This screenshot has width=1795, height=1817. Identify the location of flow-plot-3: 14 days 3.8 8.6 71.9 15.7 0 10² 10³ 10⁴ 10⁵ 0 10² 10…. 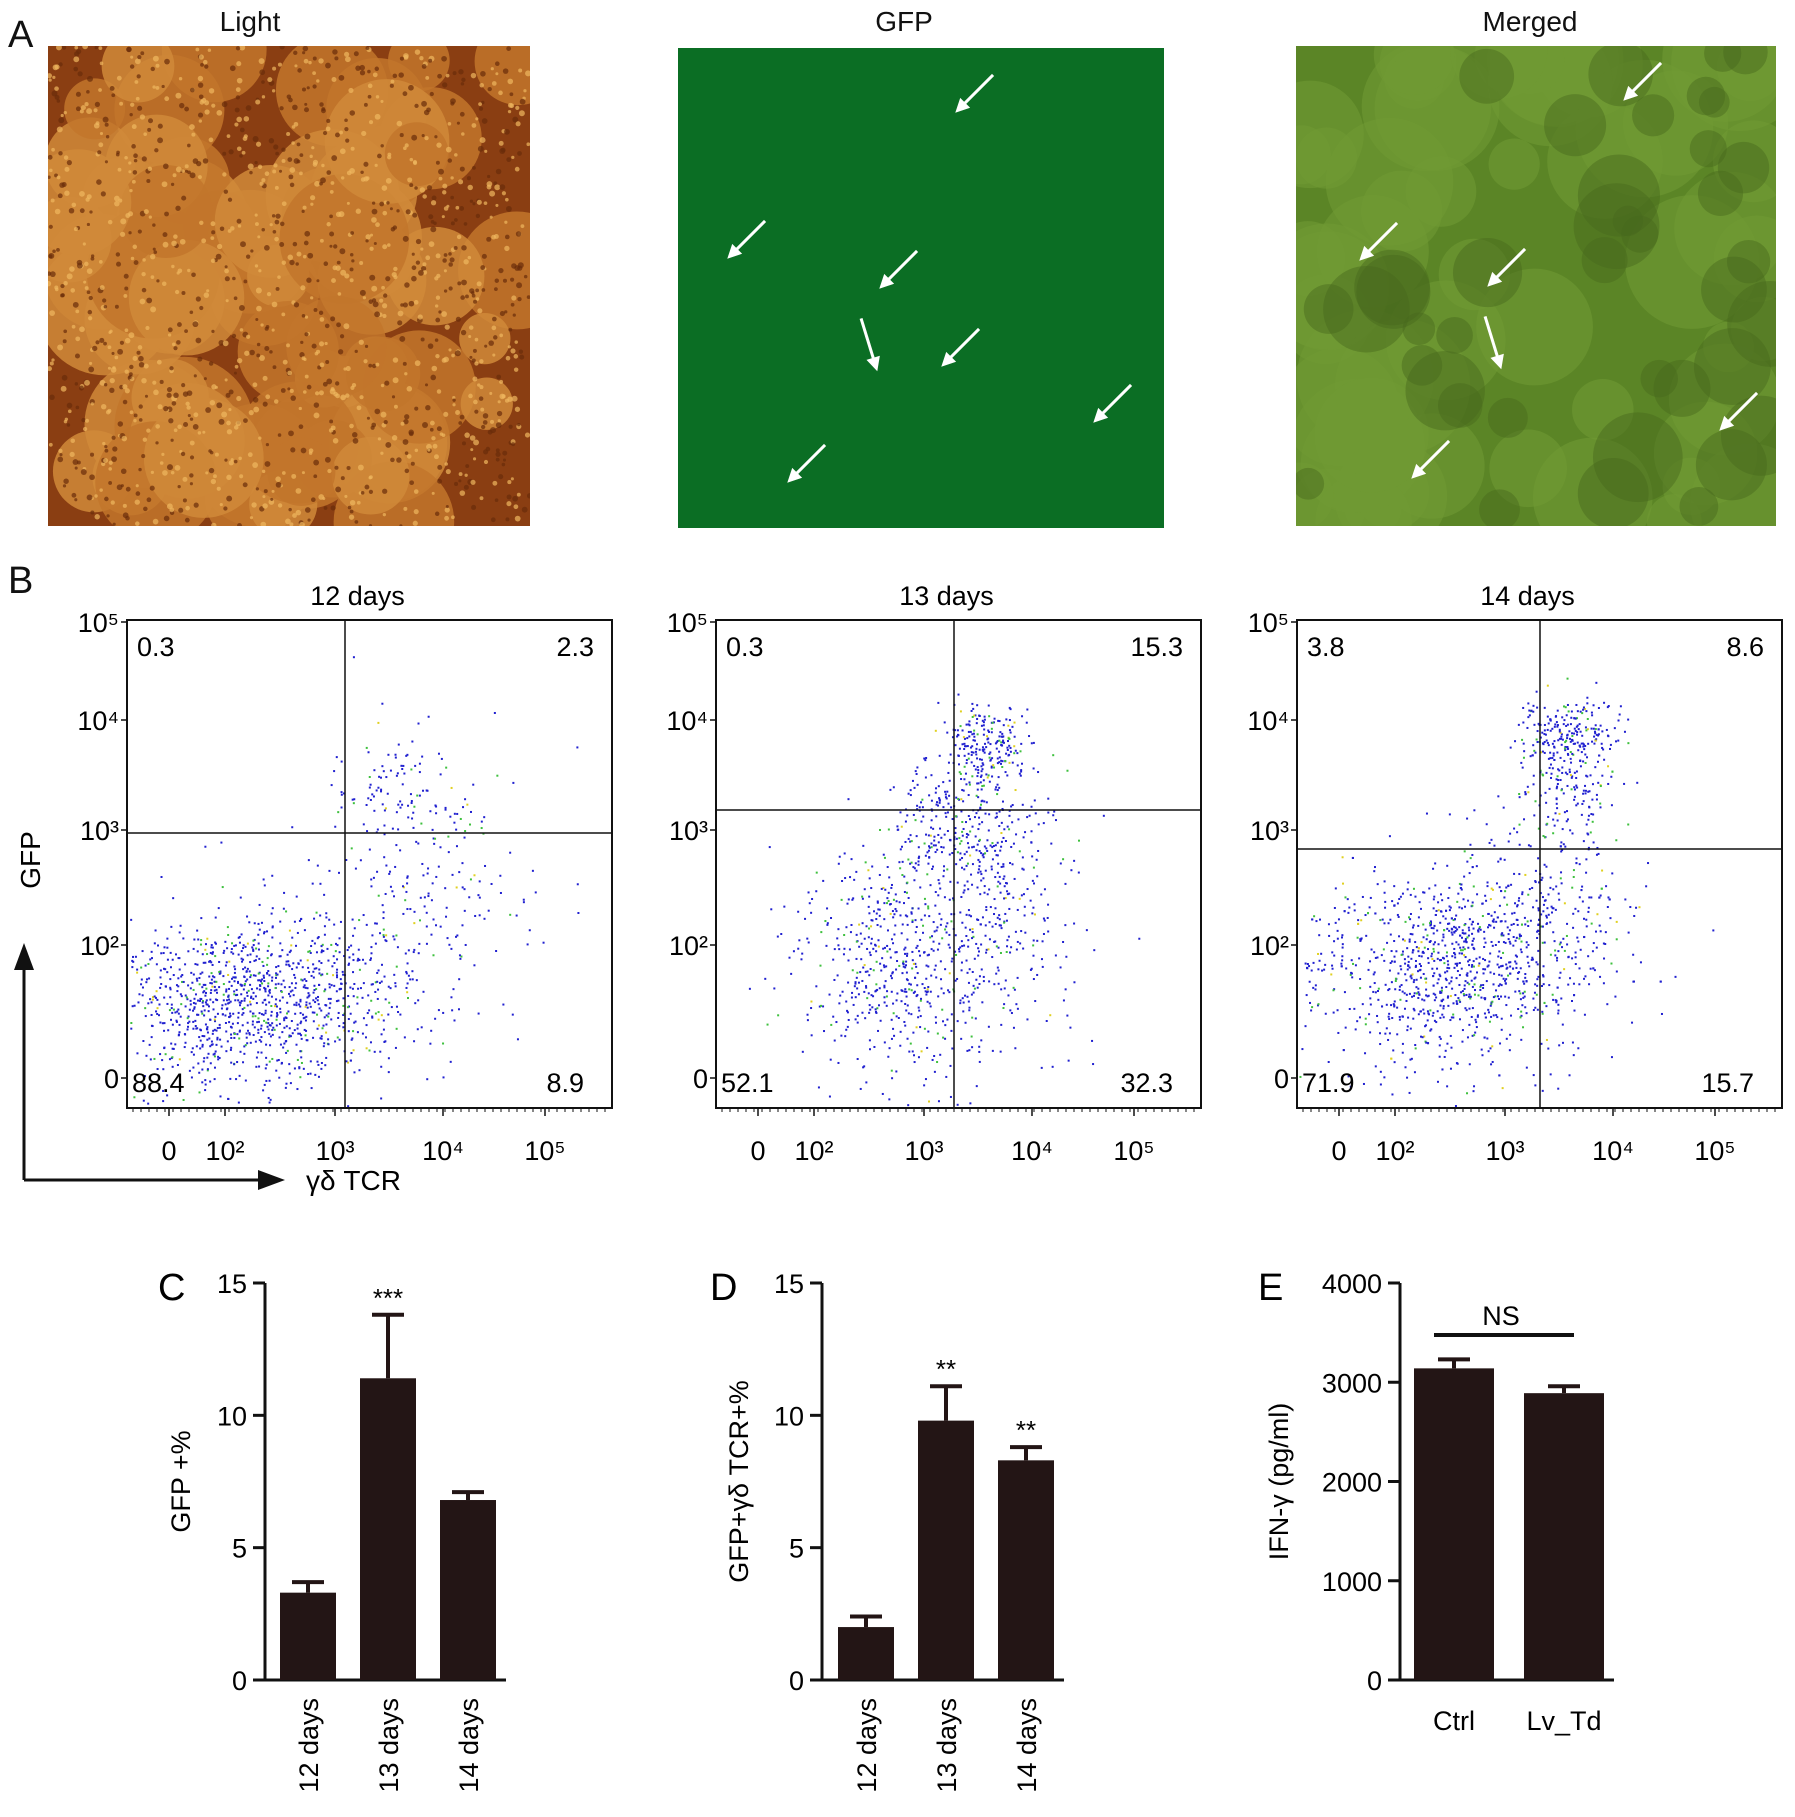
(1515, 873).